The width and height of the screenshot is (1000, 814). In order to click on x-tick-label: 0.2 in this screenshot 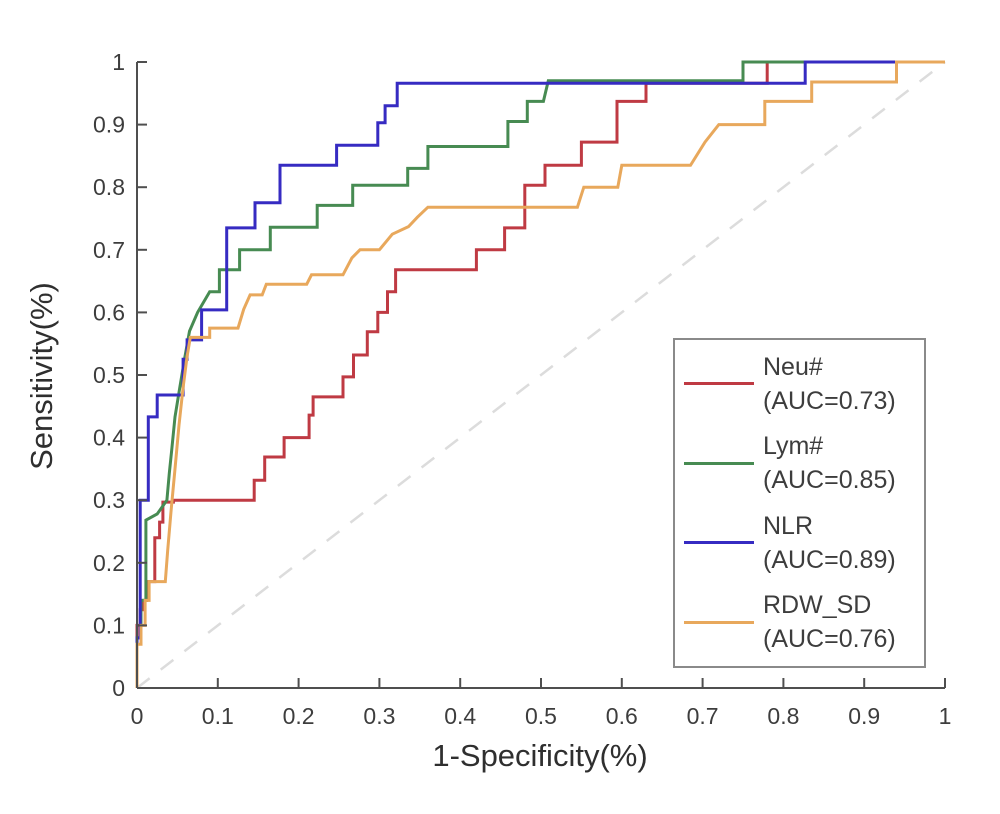, I will do `click(299, 716)`.